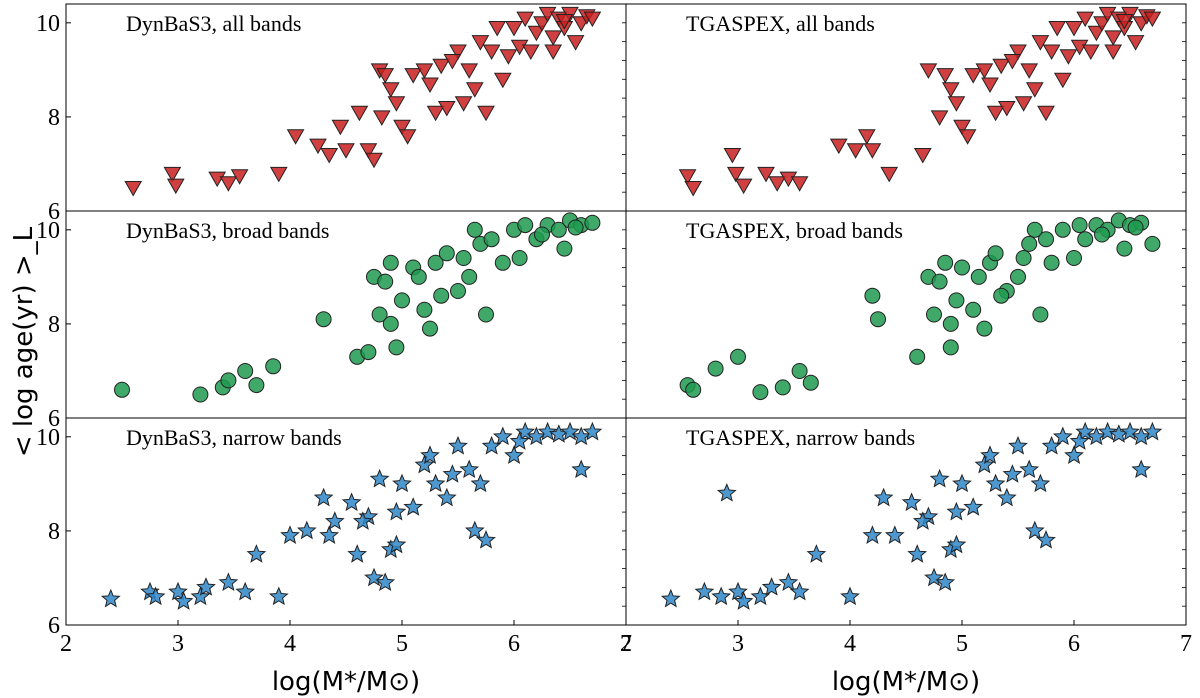 This screenshot has width=1200, height=698. Describe the element at coordinates (962, 644) in the screenshot. I see `x-tick-label: 5` at that location.